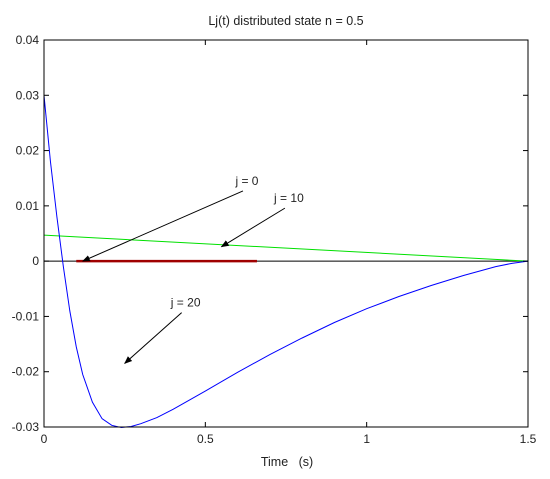 The height and width of the screenshot is (479, 550). I want to click on x-tick-label: 0, so click(44, 439).